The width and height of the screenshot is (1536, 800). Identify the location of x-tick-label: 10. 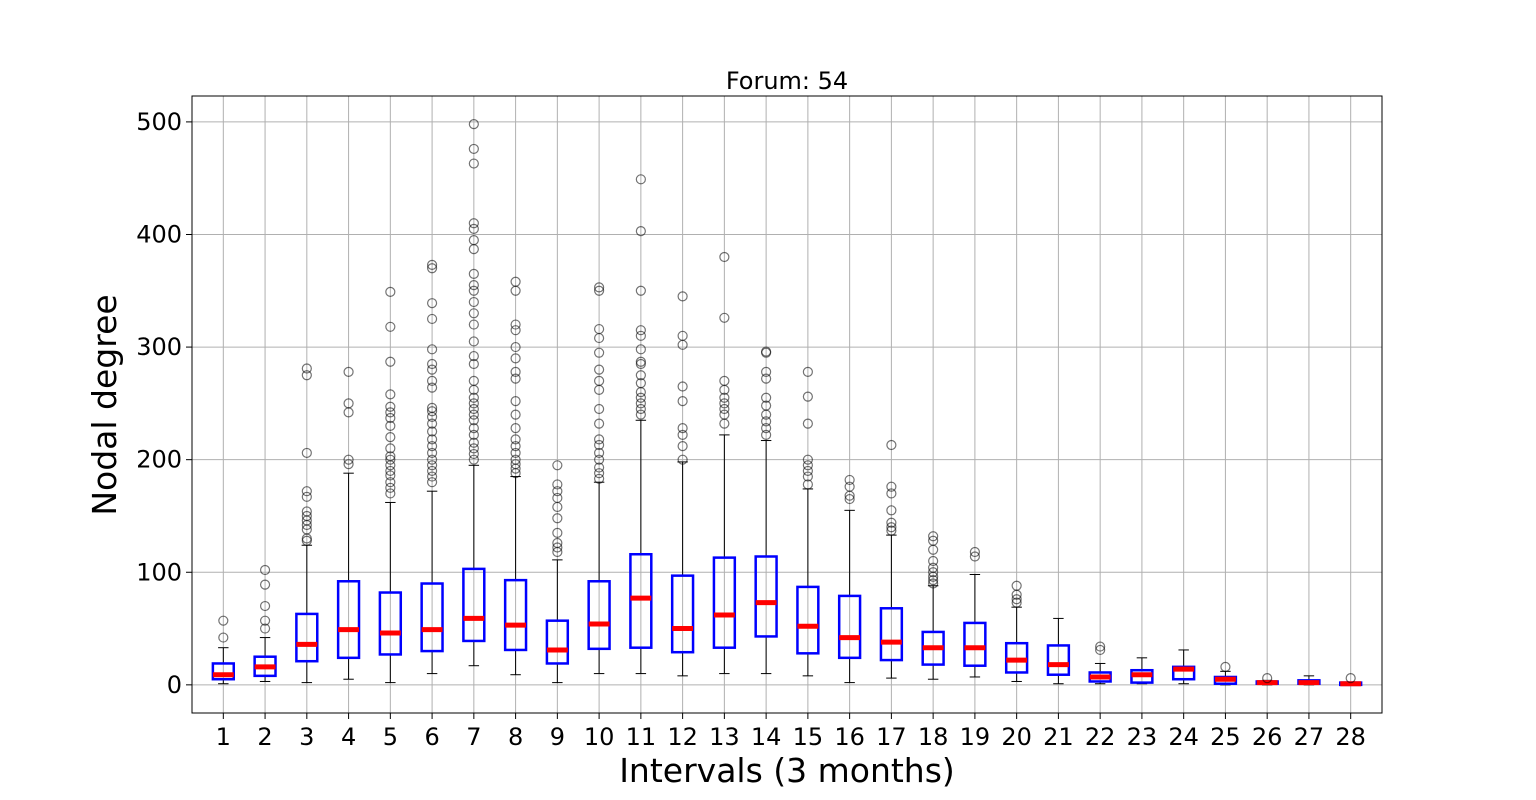
(599, 737).